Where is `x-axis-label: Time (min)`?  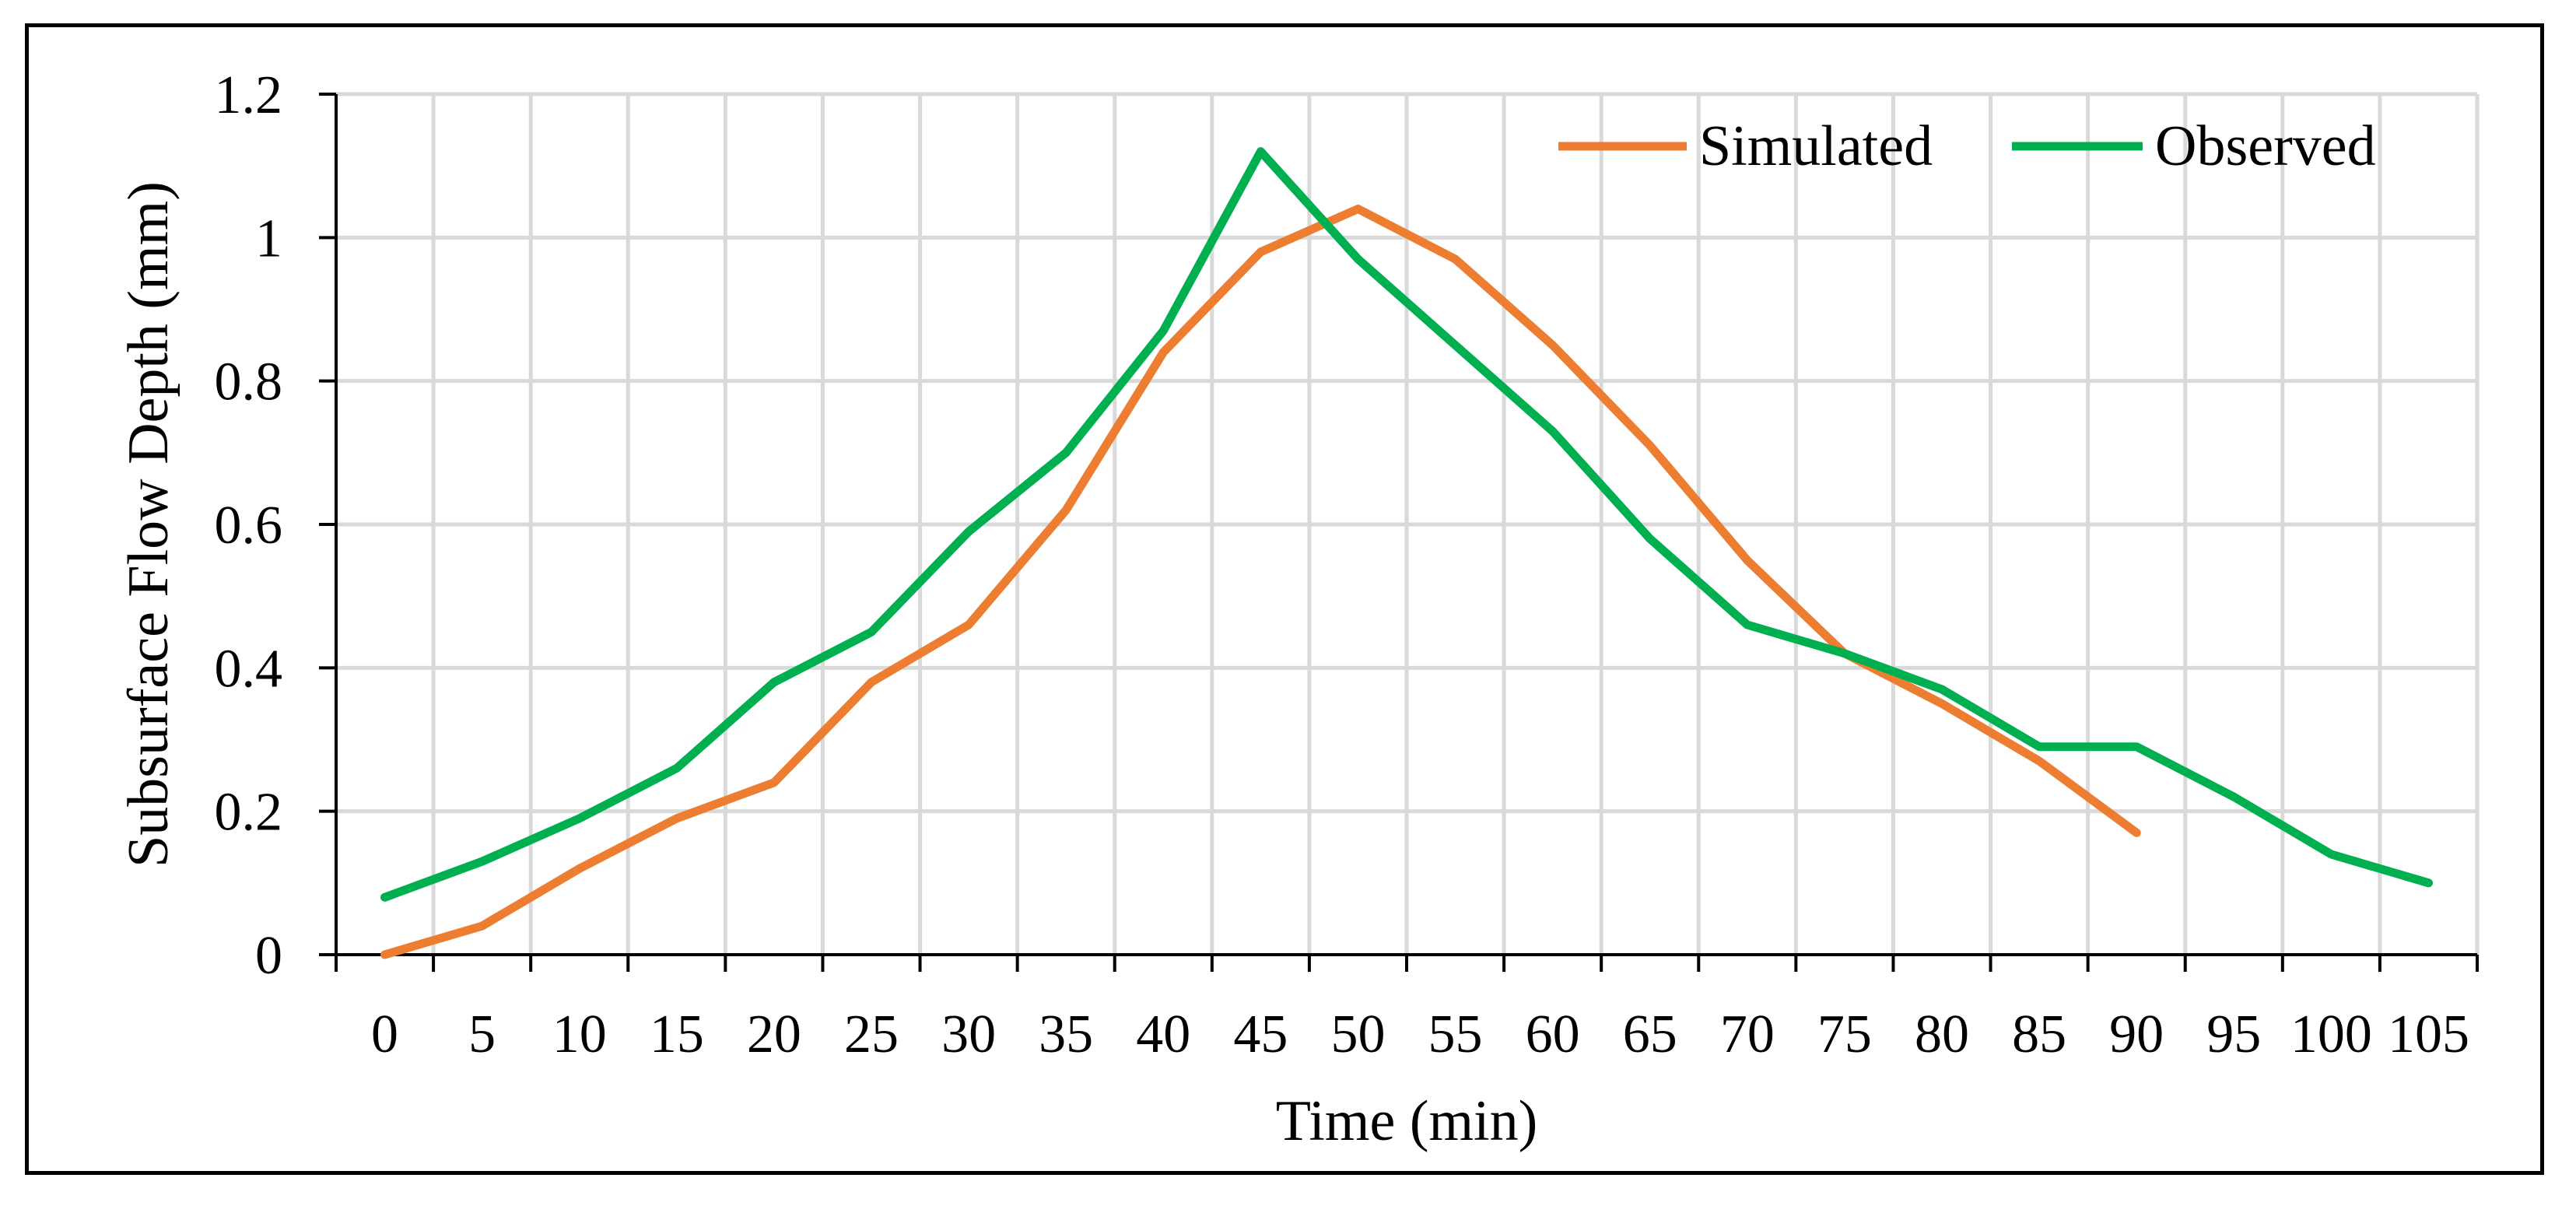 x-axis-label: Time (min) is located at coordinates (1406, 1121).